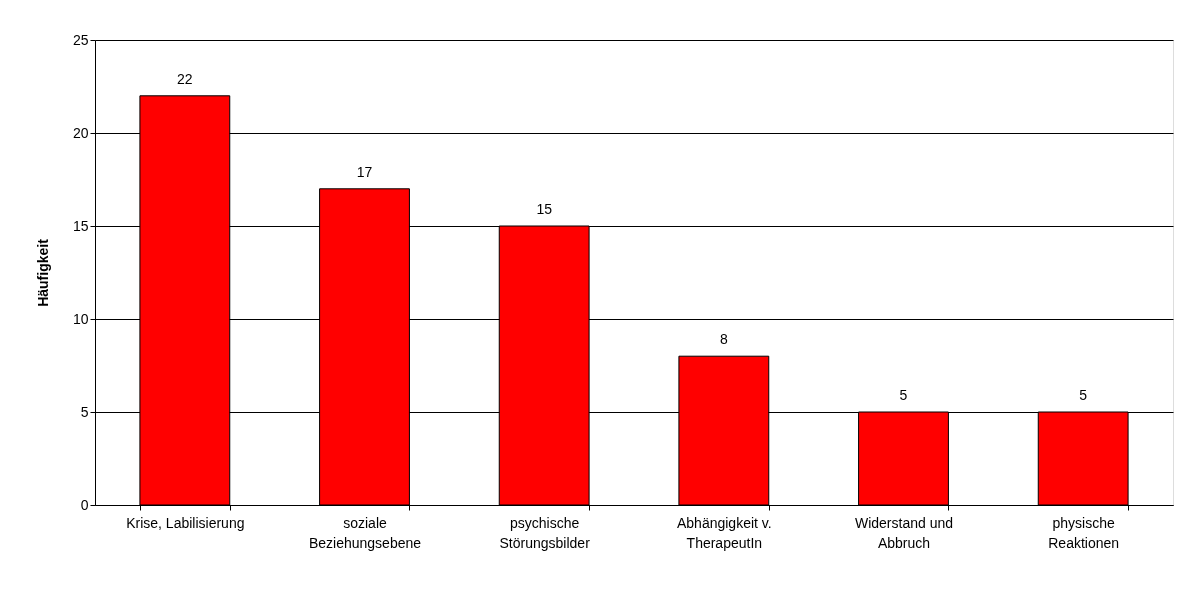 Image resolution: width=1200 pixels, height=589 pixels. I want to click on y-tick-label: 10, so click(80, 318).